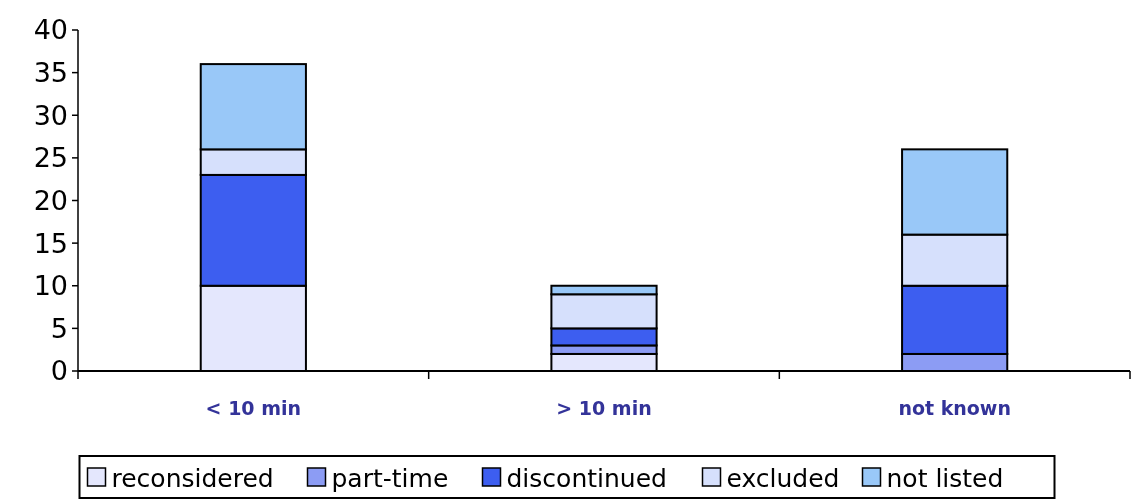 This screenshot has width=1134, height=500. What do you see at coordinates (945, 478) in the screenshot?
I see `legend-label: not listed` at bounding box center [945, 478].